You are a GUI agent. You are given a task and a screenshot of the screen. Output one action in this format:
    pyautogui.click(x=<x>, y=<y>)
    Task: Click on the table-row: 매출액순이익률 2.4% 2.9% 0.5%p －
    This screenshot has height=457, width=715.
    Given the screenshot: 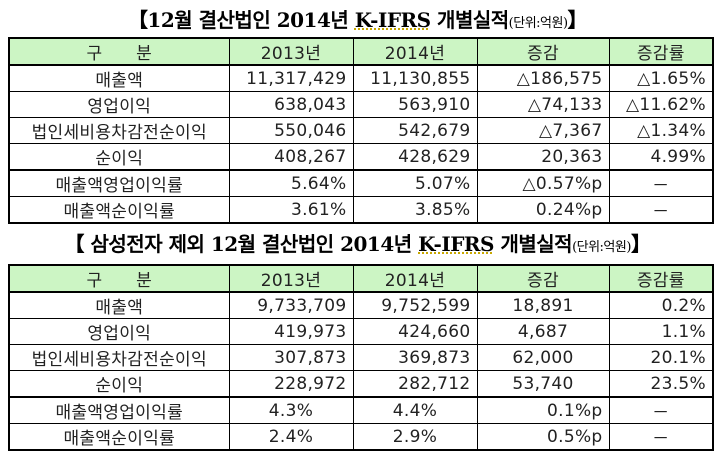 What is the action you would take?
    pyautogui.click(x=361, y=437)
    